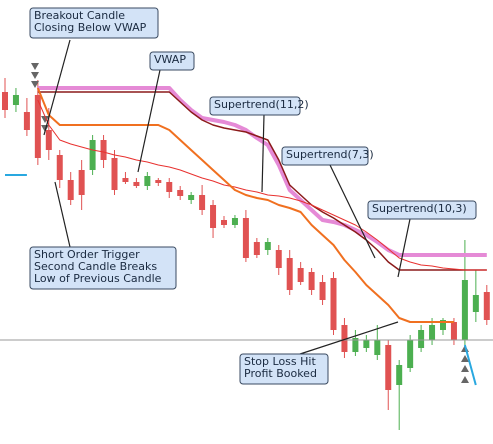  What do you see at coordinates (465, 364) in the screenshot?
I see `buy-signal` at bounding box center [465, 364].